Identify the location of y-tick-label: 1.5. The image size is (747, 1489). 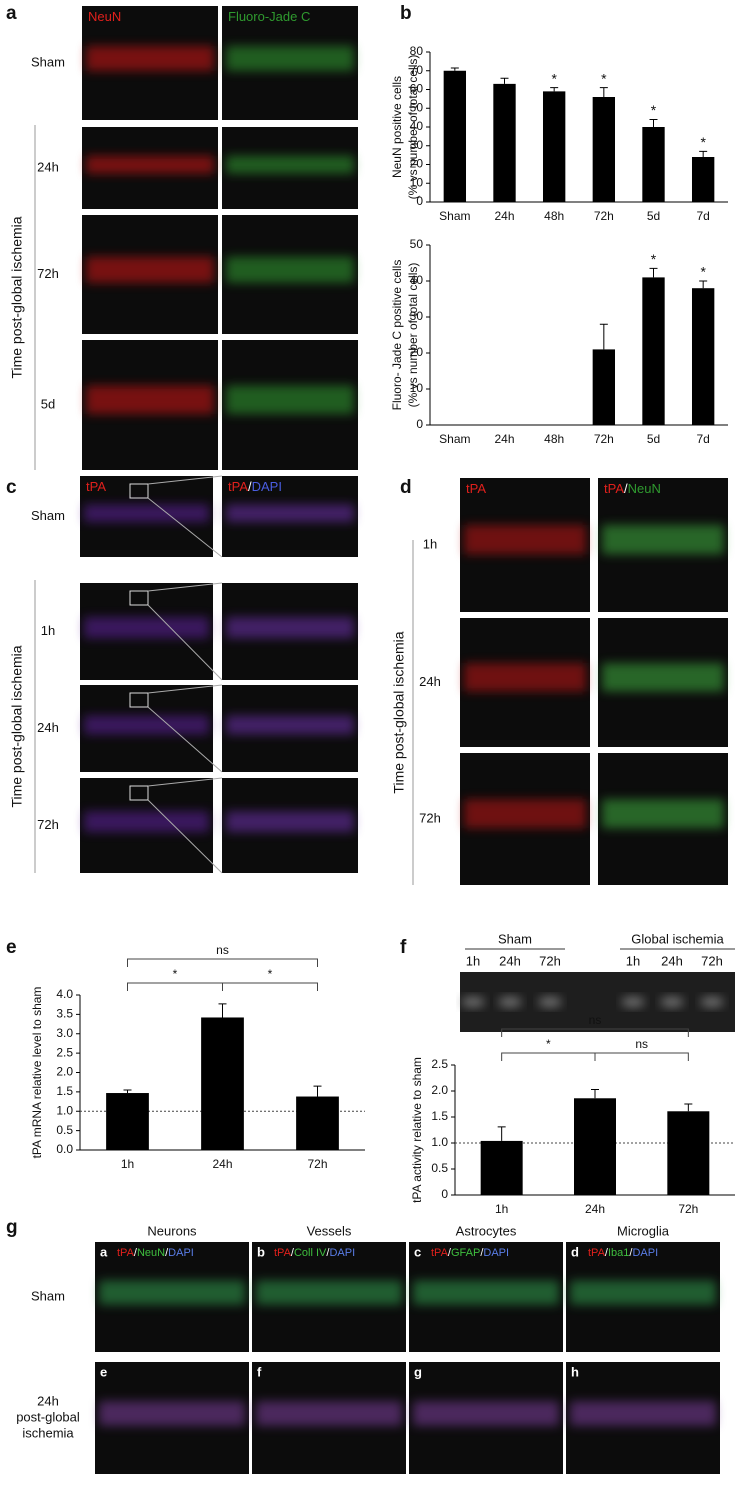
(64, 1091).